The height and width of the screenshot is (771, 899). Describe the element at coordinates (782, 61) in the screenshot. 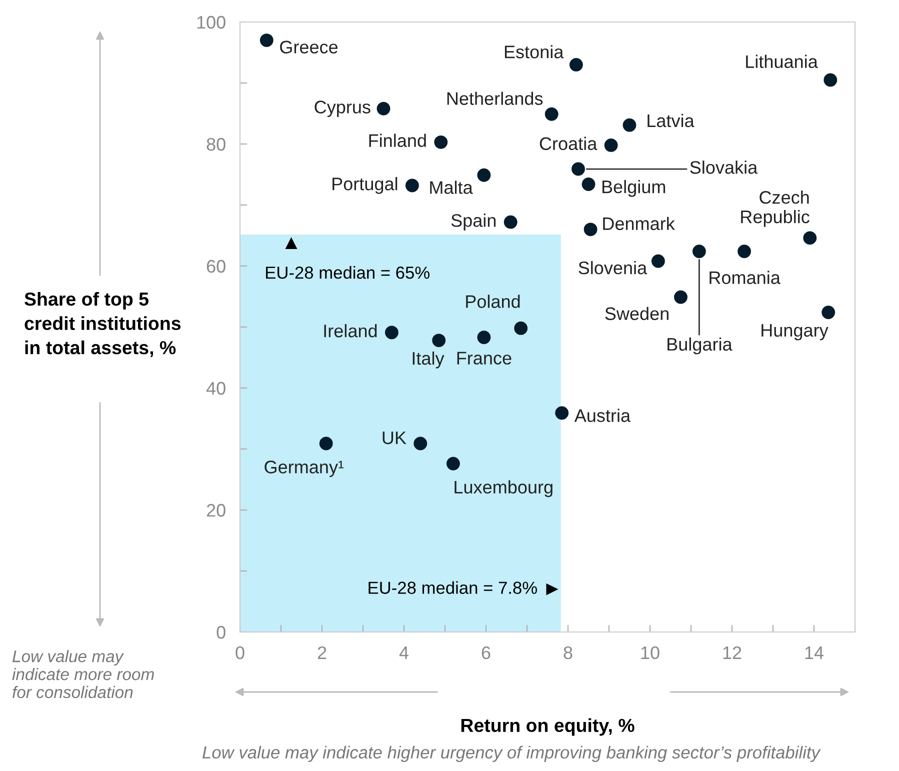

I see `series-label: Lithuania` at that location.